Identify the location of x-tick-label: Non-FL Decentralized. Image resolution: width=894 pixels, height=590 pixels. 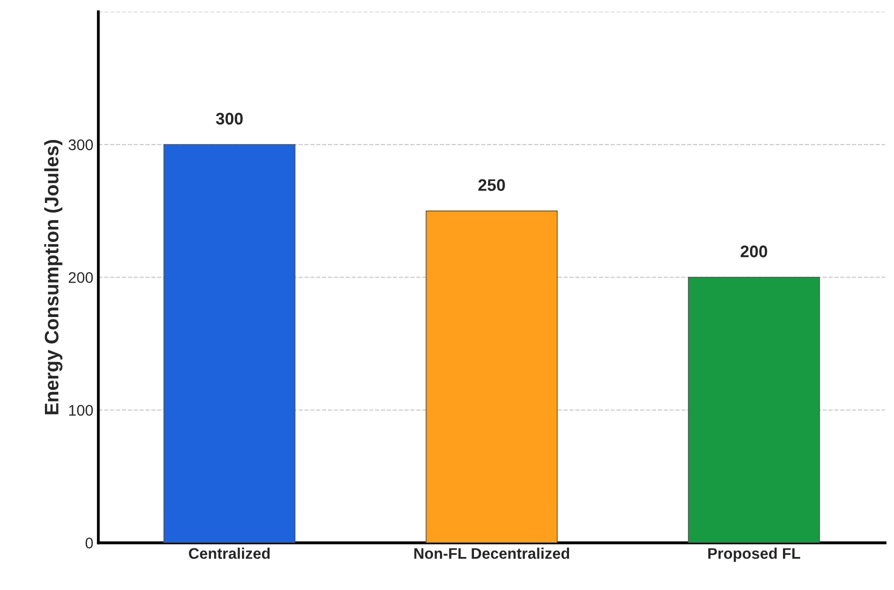
(492, 553).